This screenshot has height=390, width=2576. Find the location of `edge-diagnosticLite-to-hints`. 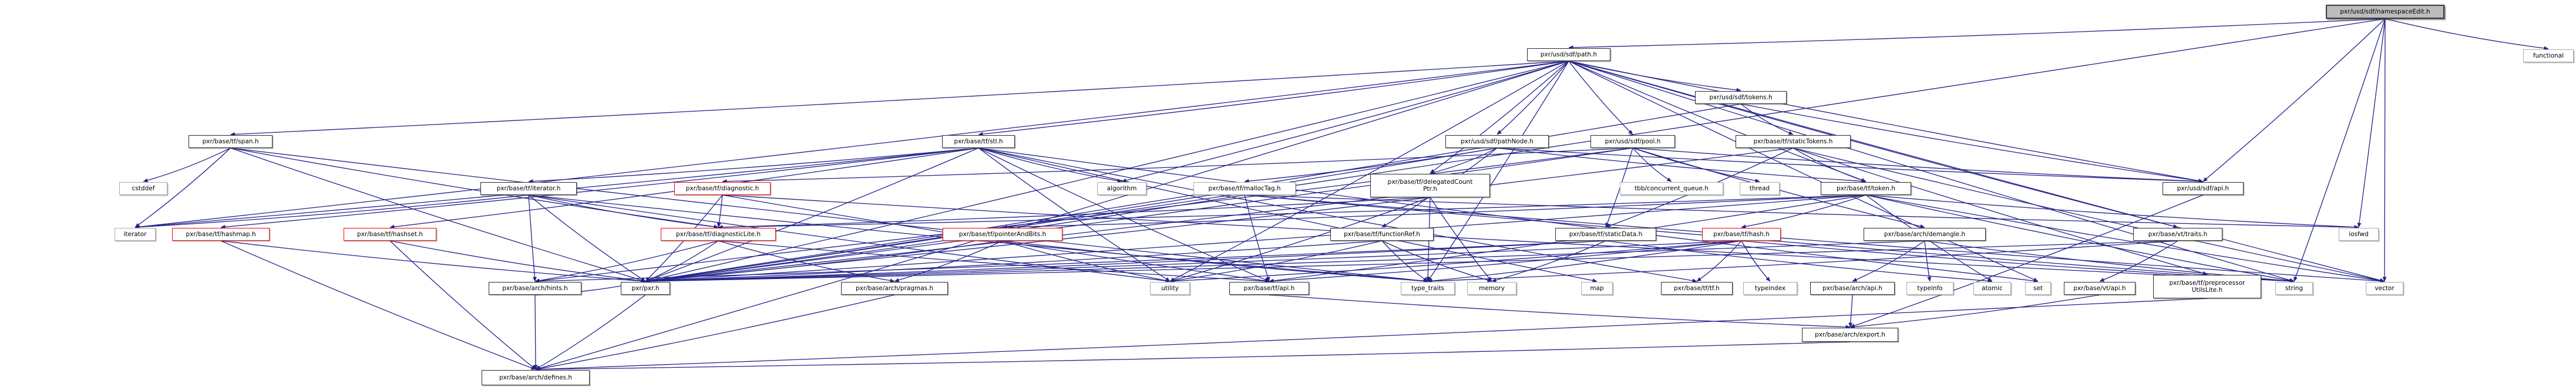

edge-diagnosticLite-to-hints is located at coordinates (627, 261).